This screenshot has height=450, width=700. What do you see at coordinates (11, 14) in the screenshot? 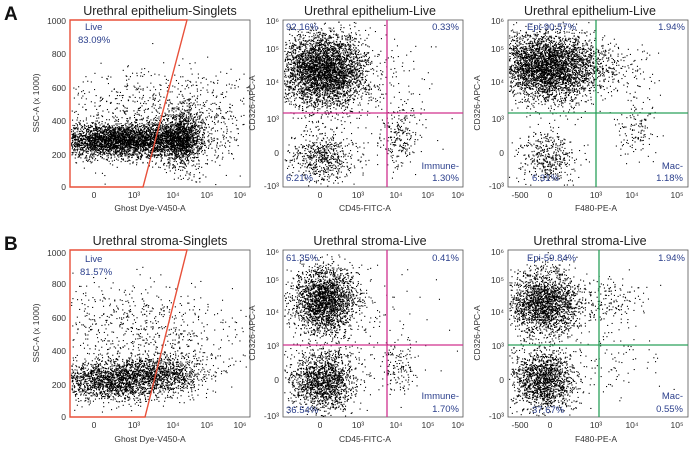
I see `panel-letter-a: A` at bounding box center [11, 14].